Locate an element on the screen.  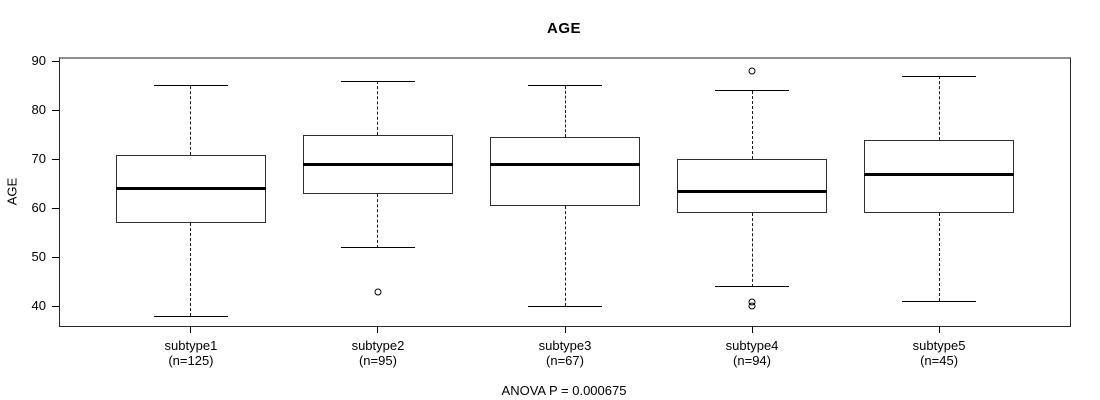
chart-title: AGE is located at coordinates (563, 28).